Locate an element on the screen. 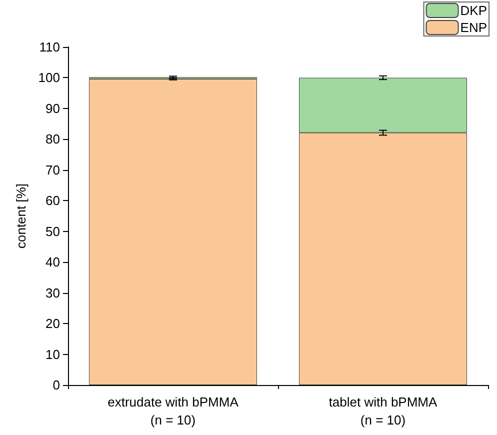 The image size is (497, 435). y-tick-label: 70 is located at coordinates (53, 170).